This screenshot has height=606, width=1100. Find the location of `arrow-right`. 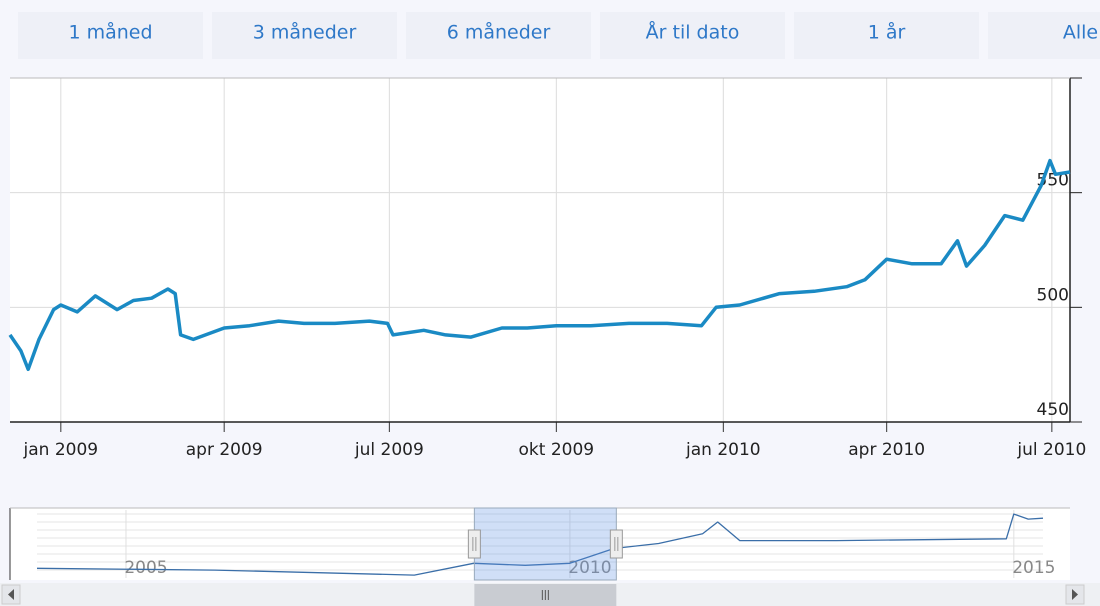

arrow-right is located at coordinates (1075, 594).